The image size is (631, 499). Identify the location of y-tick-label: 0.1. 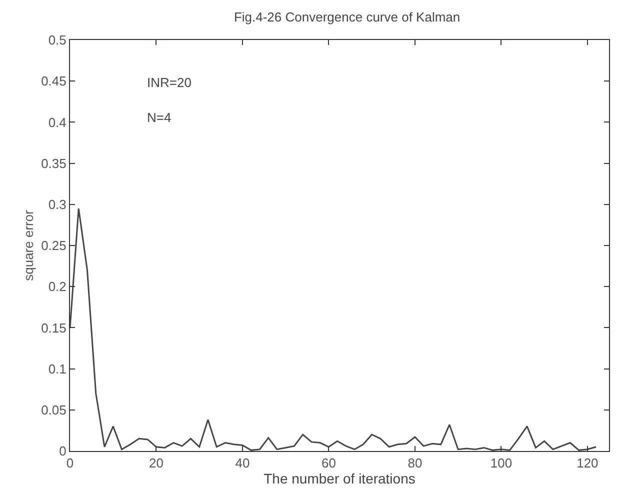
(57, 368).